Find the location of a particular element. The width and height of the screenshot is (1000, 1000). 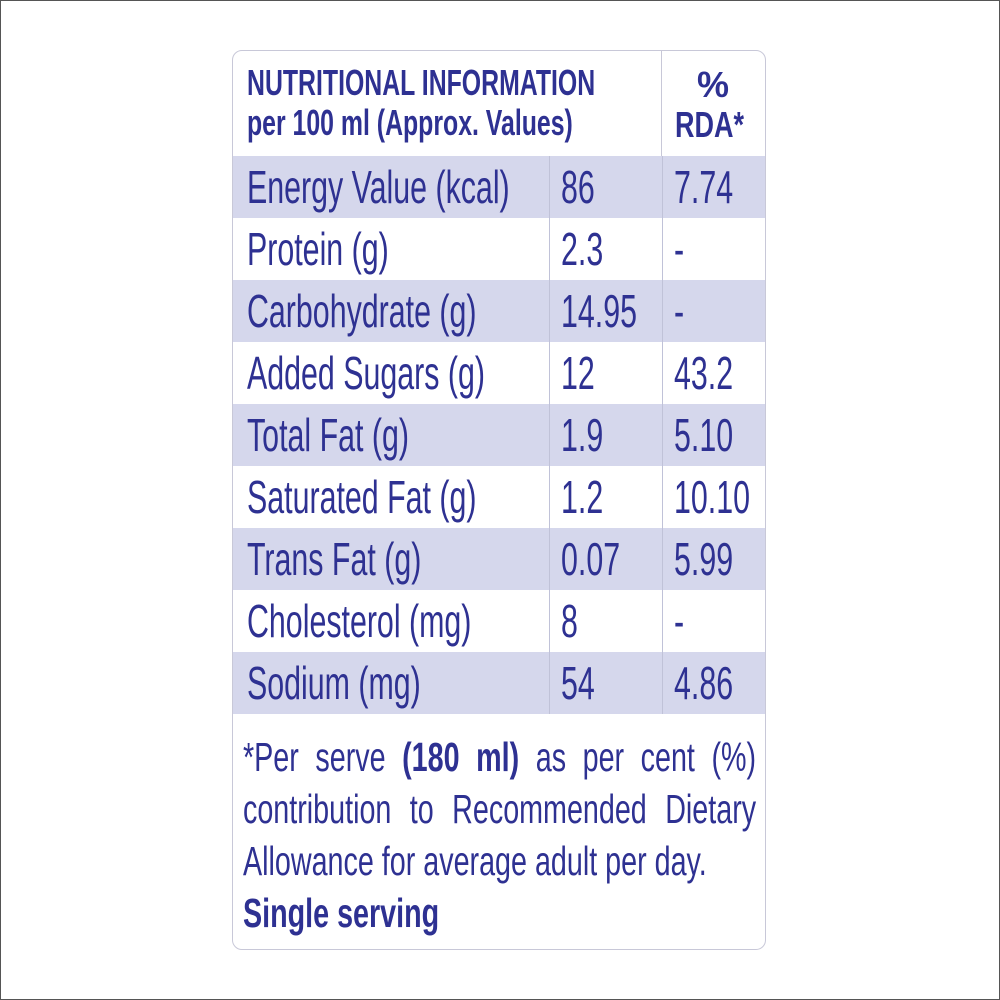

table-cell: 10.10 is located at coordinates (713, 497).